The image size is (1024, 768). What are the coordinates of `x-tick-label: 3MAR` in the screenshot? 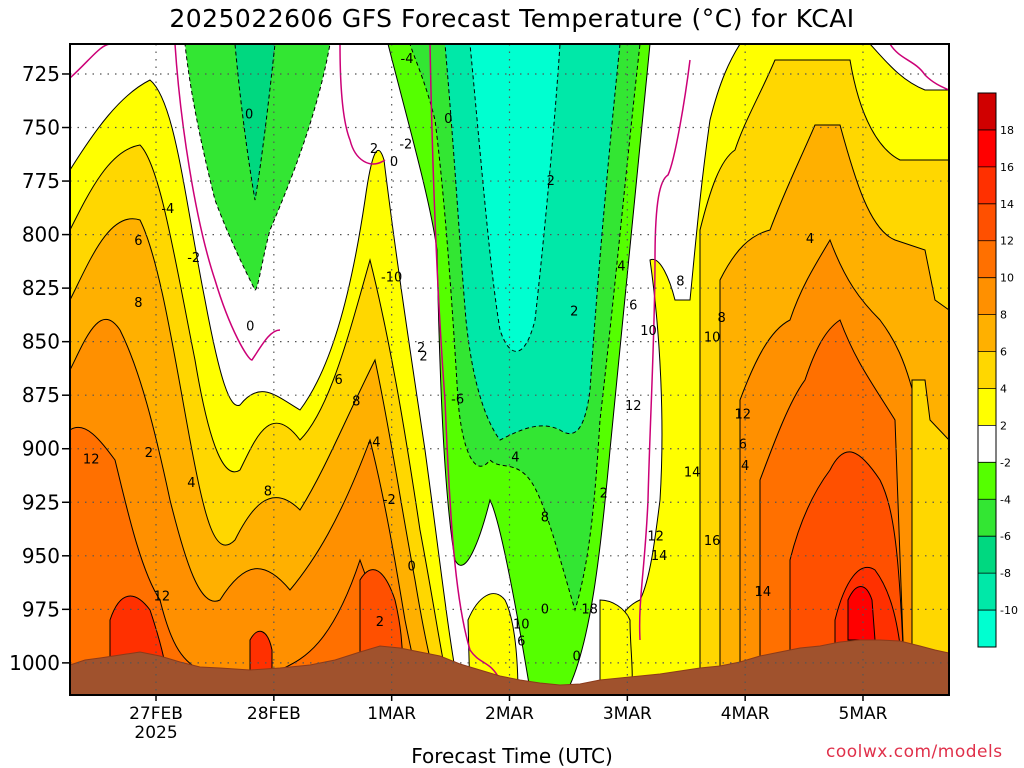 It's located at (627, 714).